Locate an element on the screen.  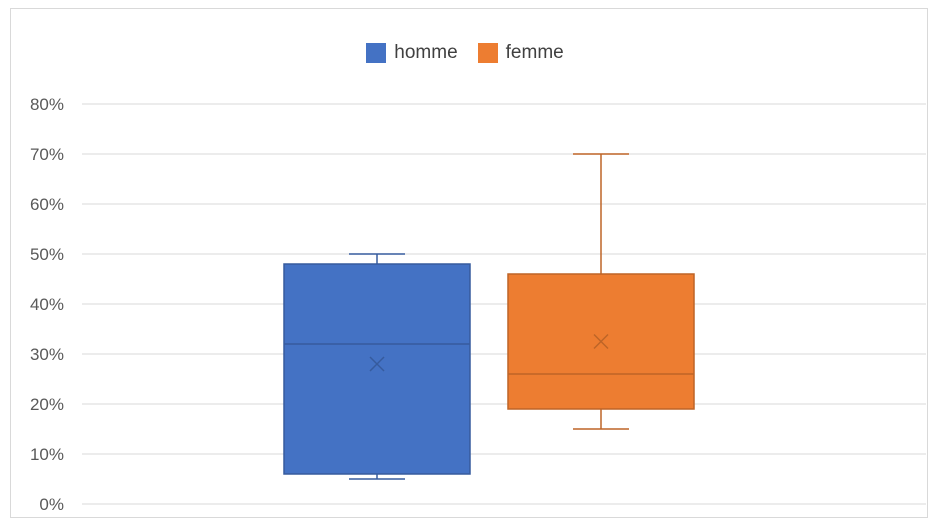
mean-marker-femme is located at coordinates (601, 341).